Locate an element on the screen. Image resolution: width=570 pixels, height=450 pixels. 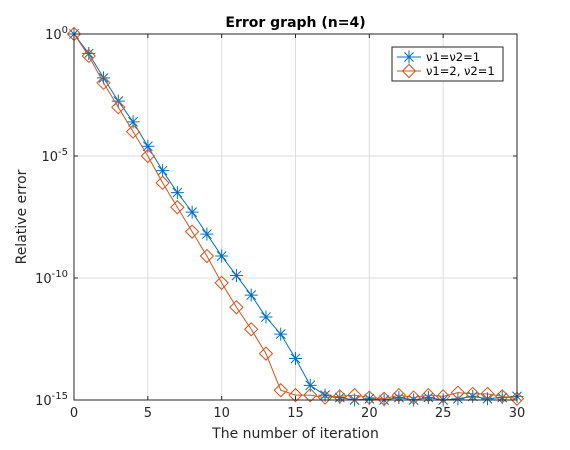
chart-title: Error graph (n=4) is located at coordinates (295, 23).